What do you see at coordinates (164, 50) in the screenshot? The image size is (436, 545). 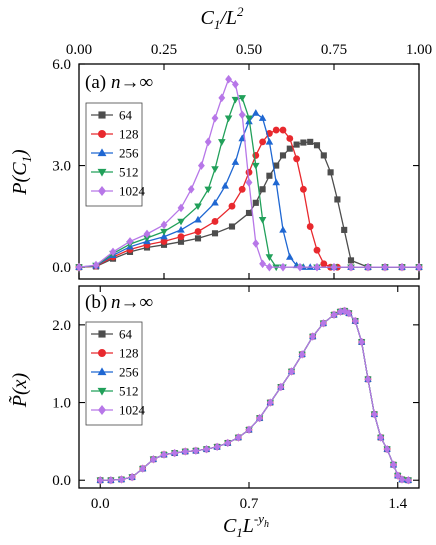 I see `x-tick-label: 0.25` at bounding box center [164, 50].